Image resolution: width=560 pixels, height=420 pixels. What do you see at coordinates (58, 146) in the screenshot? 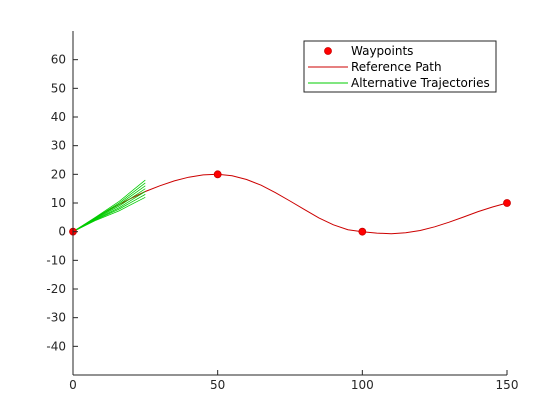
I see `y-tick-label-30: 30` at bounding box center [58, 146].